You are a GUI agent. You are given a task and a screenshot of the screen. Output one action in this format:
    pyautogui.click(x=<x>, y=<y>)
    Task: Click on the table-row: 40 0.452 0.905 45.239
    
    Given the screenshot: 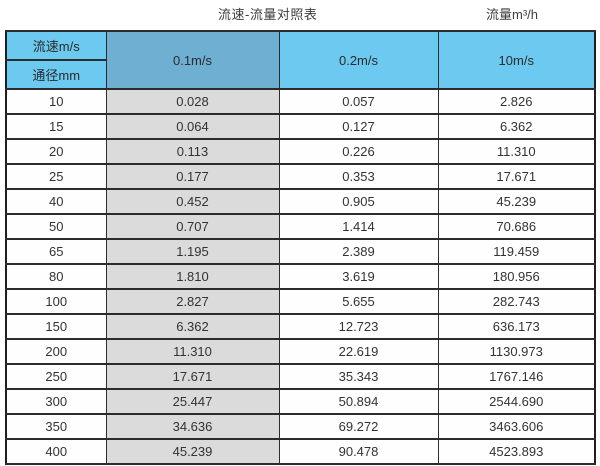 What is the action you would take?
    pyautogui.click(x=300, y=201)
    